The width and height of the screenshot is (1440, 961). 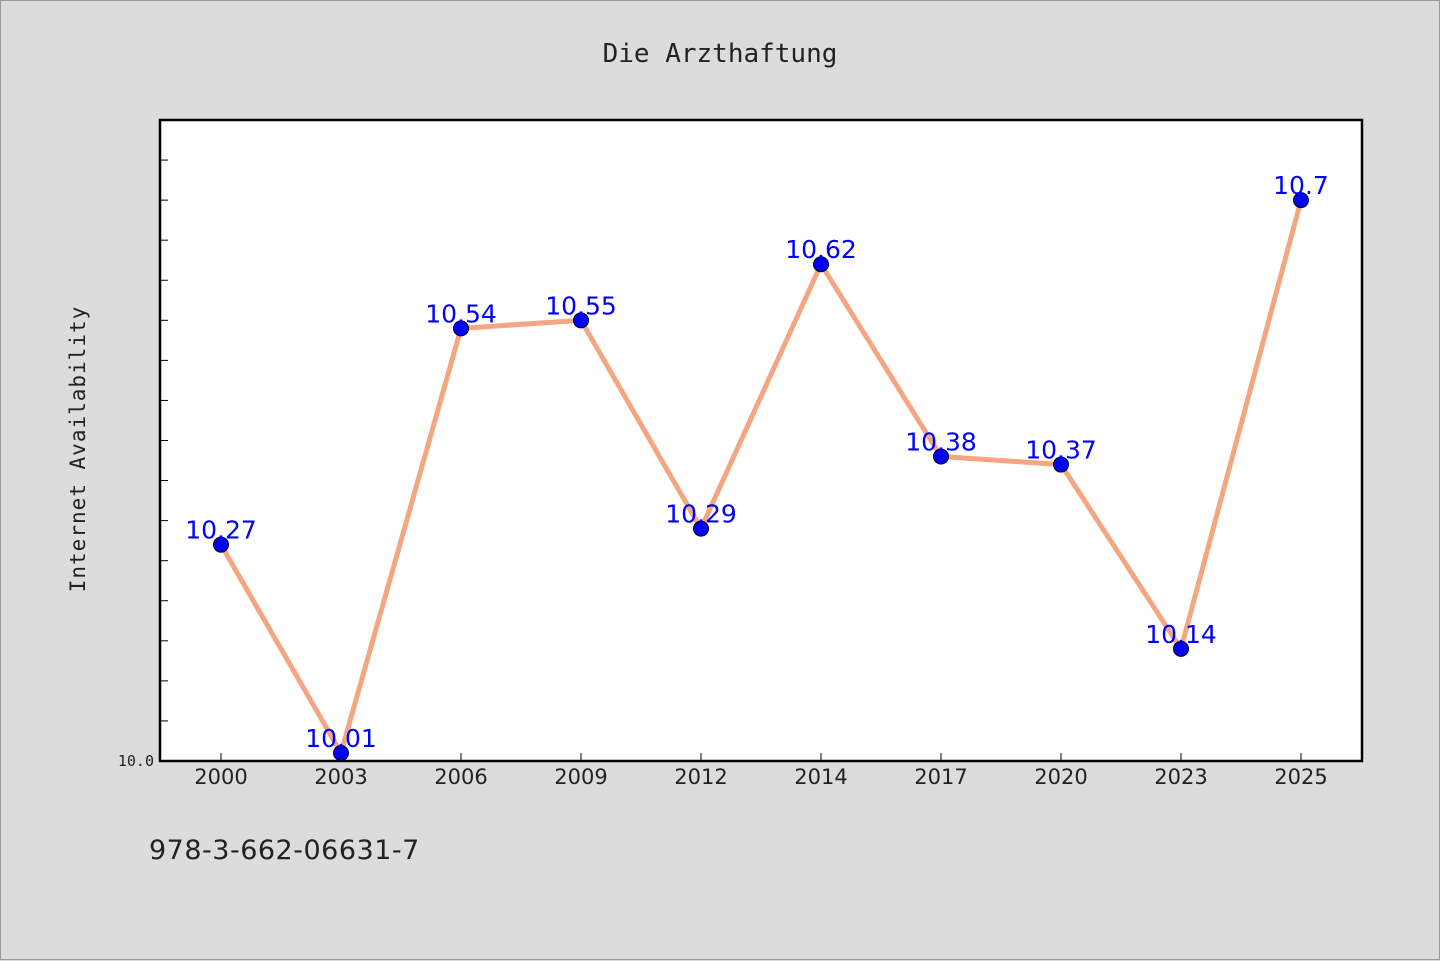 What do you see at coordinates (1300, 777) in the screenshot?
I see `x-tick-label: 2025` at bounding box center [1300, 777].